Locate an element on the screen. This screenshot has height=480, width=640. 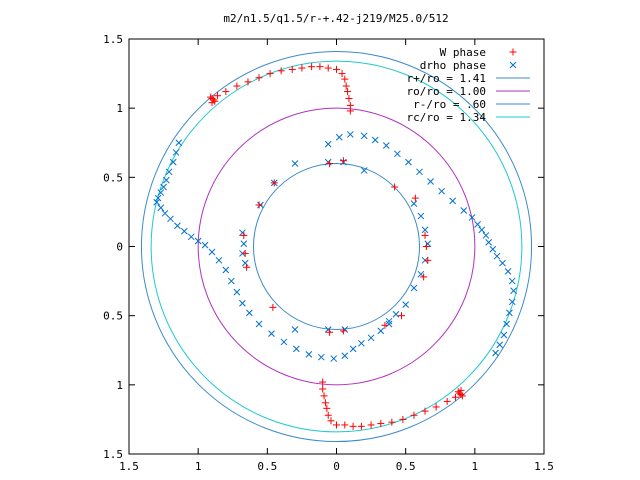
y-tick-label-3: 0 is located at coordinates (119, 247).